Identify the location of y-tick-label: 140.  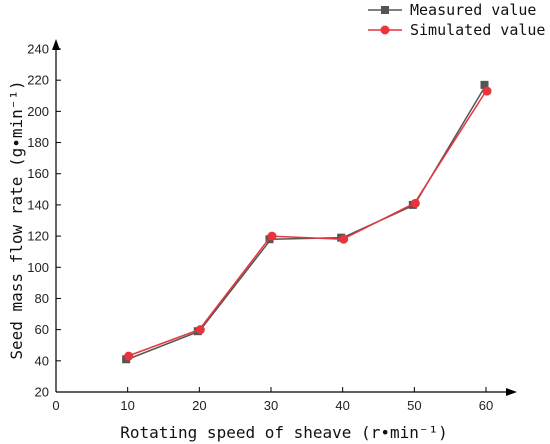
(38, 204).